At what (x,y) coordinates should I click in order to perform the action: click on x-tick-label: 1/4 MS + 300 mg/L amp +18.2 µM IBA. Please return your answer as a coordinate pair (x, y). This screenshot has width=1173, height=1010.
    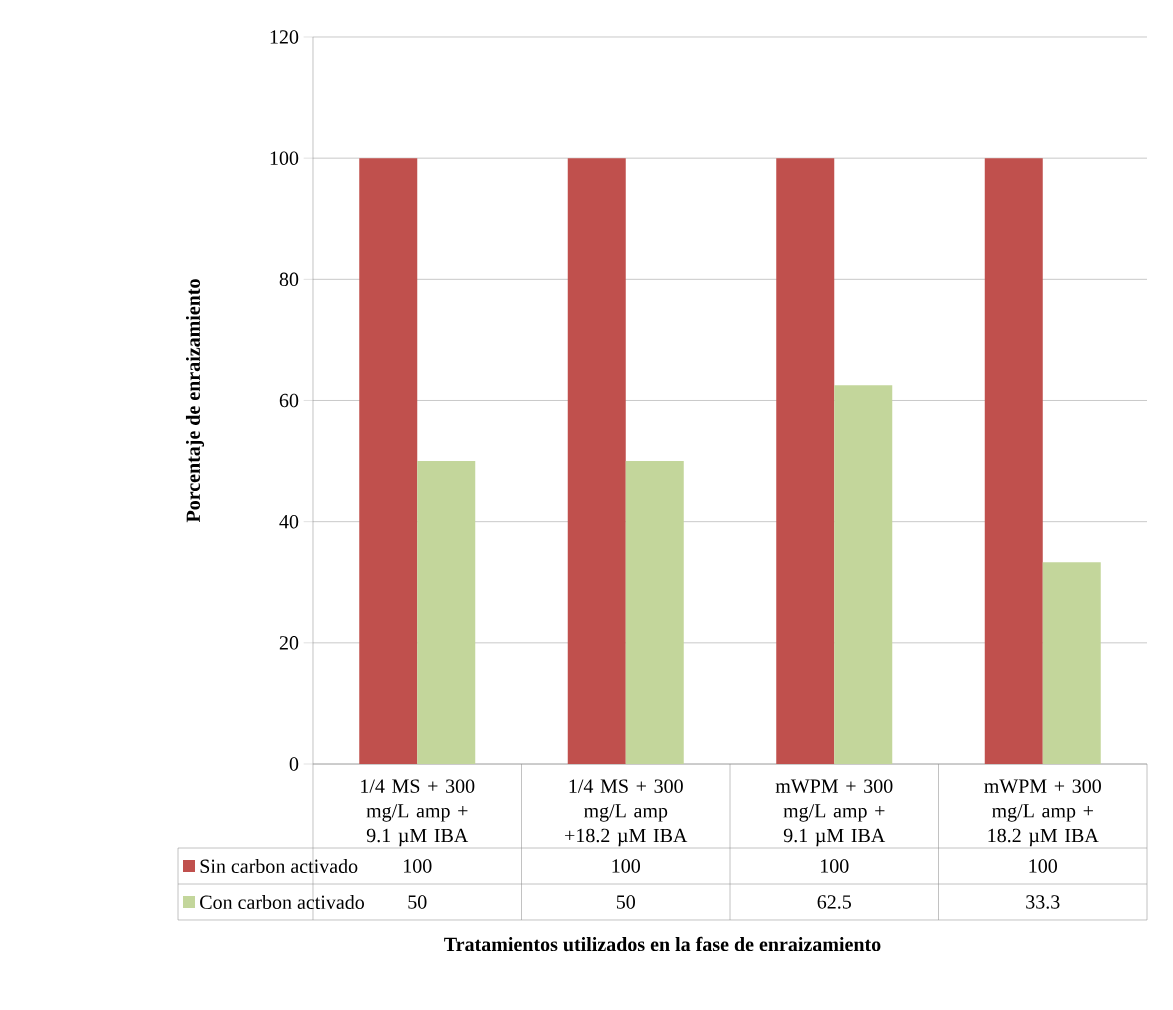
    Looking at the image, I should click on (626, 813).